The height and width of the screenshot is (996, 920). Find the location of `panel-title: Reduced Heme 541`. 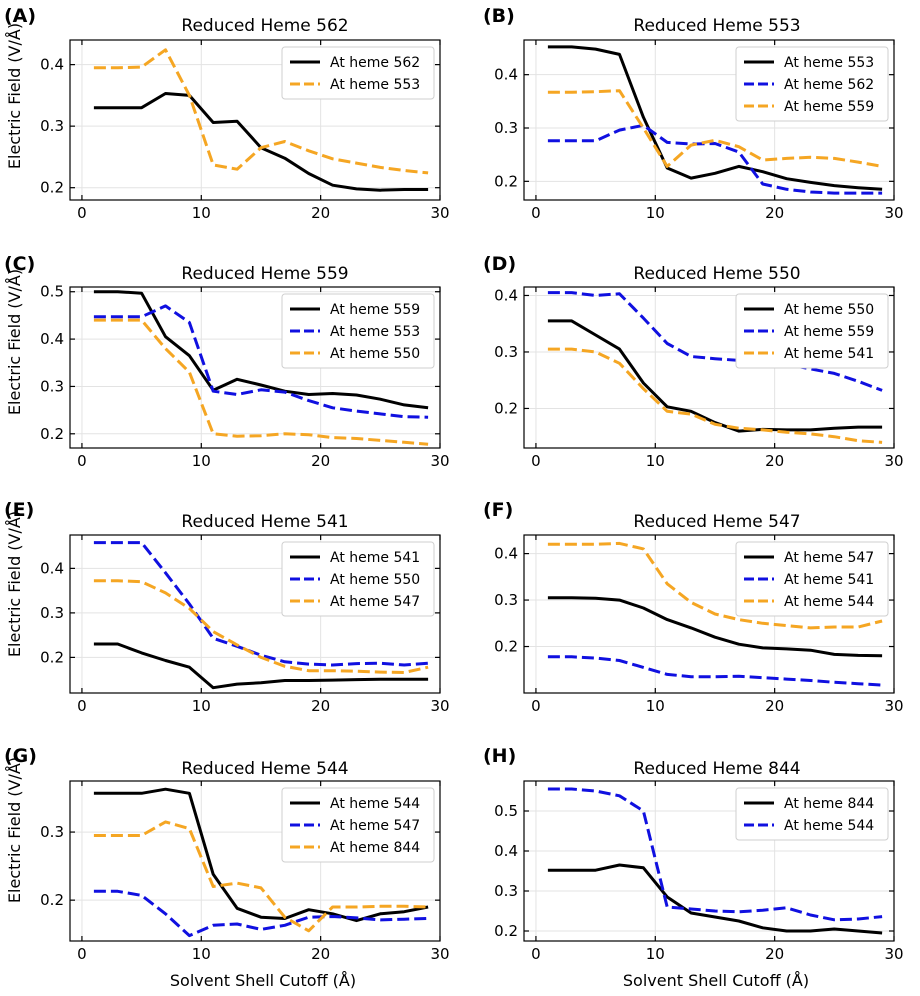

panel-title: Reduced Heme 541 is located at coordinates (264, 522).